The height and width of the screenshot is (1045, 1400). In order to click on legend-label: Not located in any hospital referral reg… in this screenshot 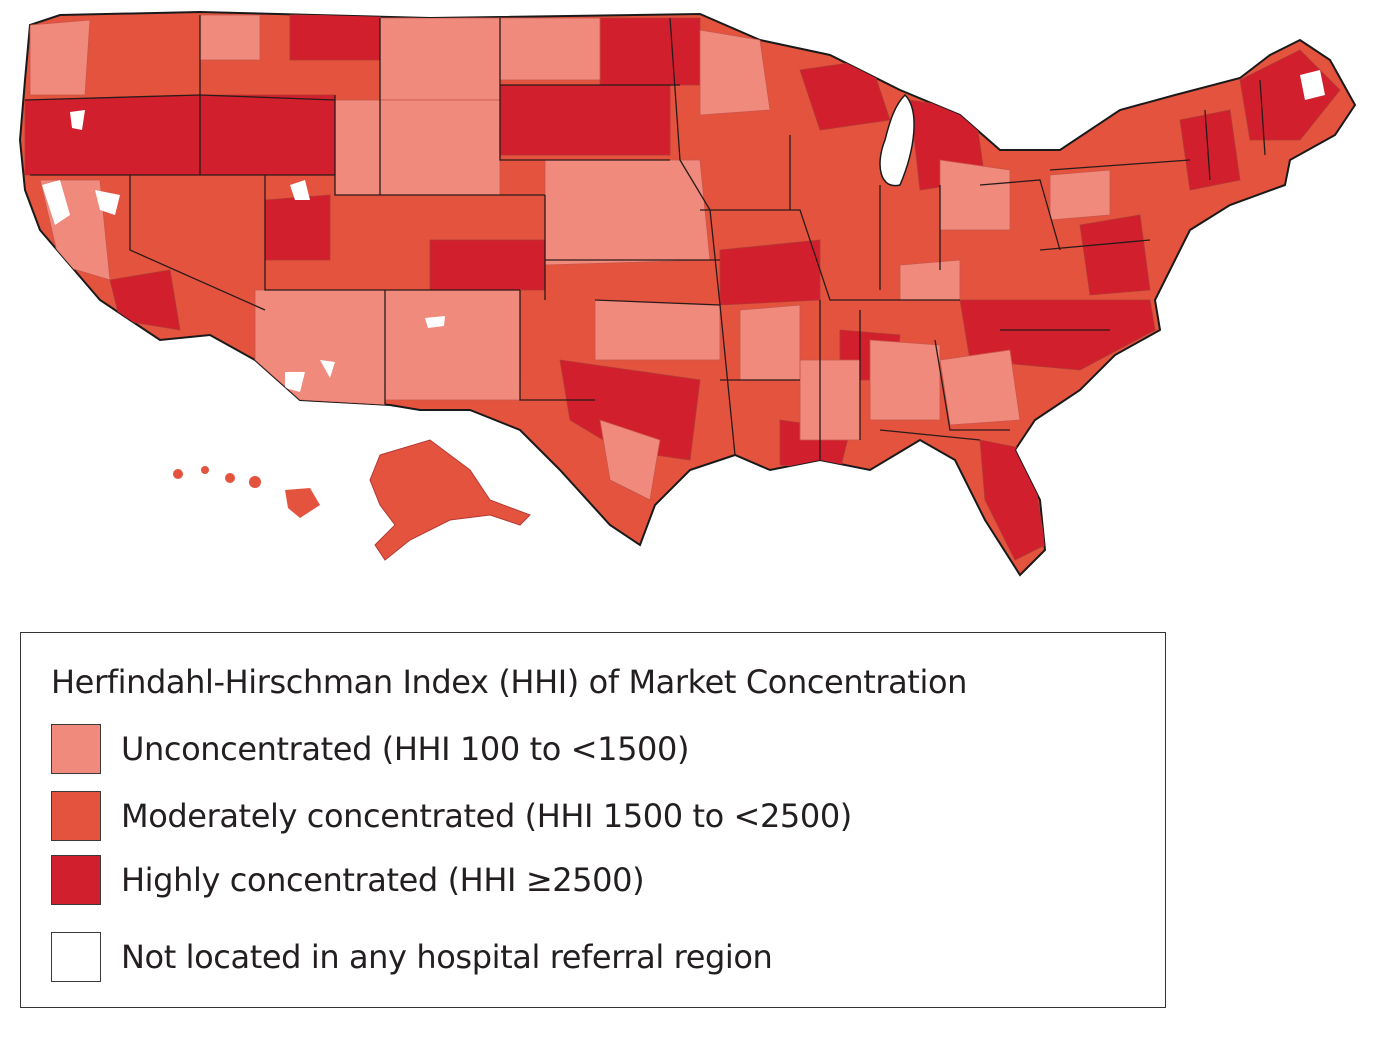, I will do `click(447, 957)`.